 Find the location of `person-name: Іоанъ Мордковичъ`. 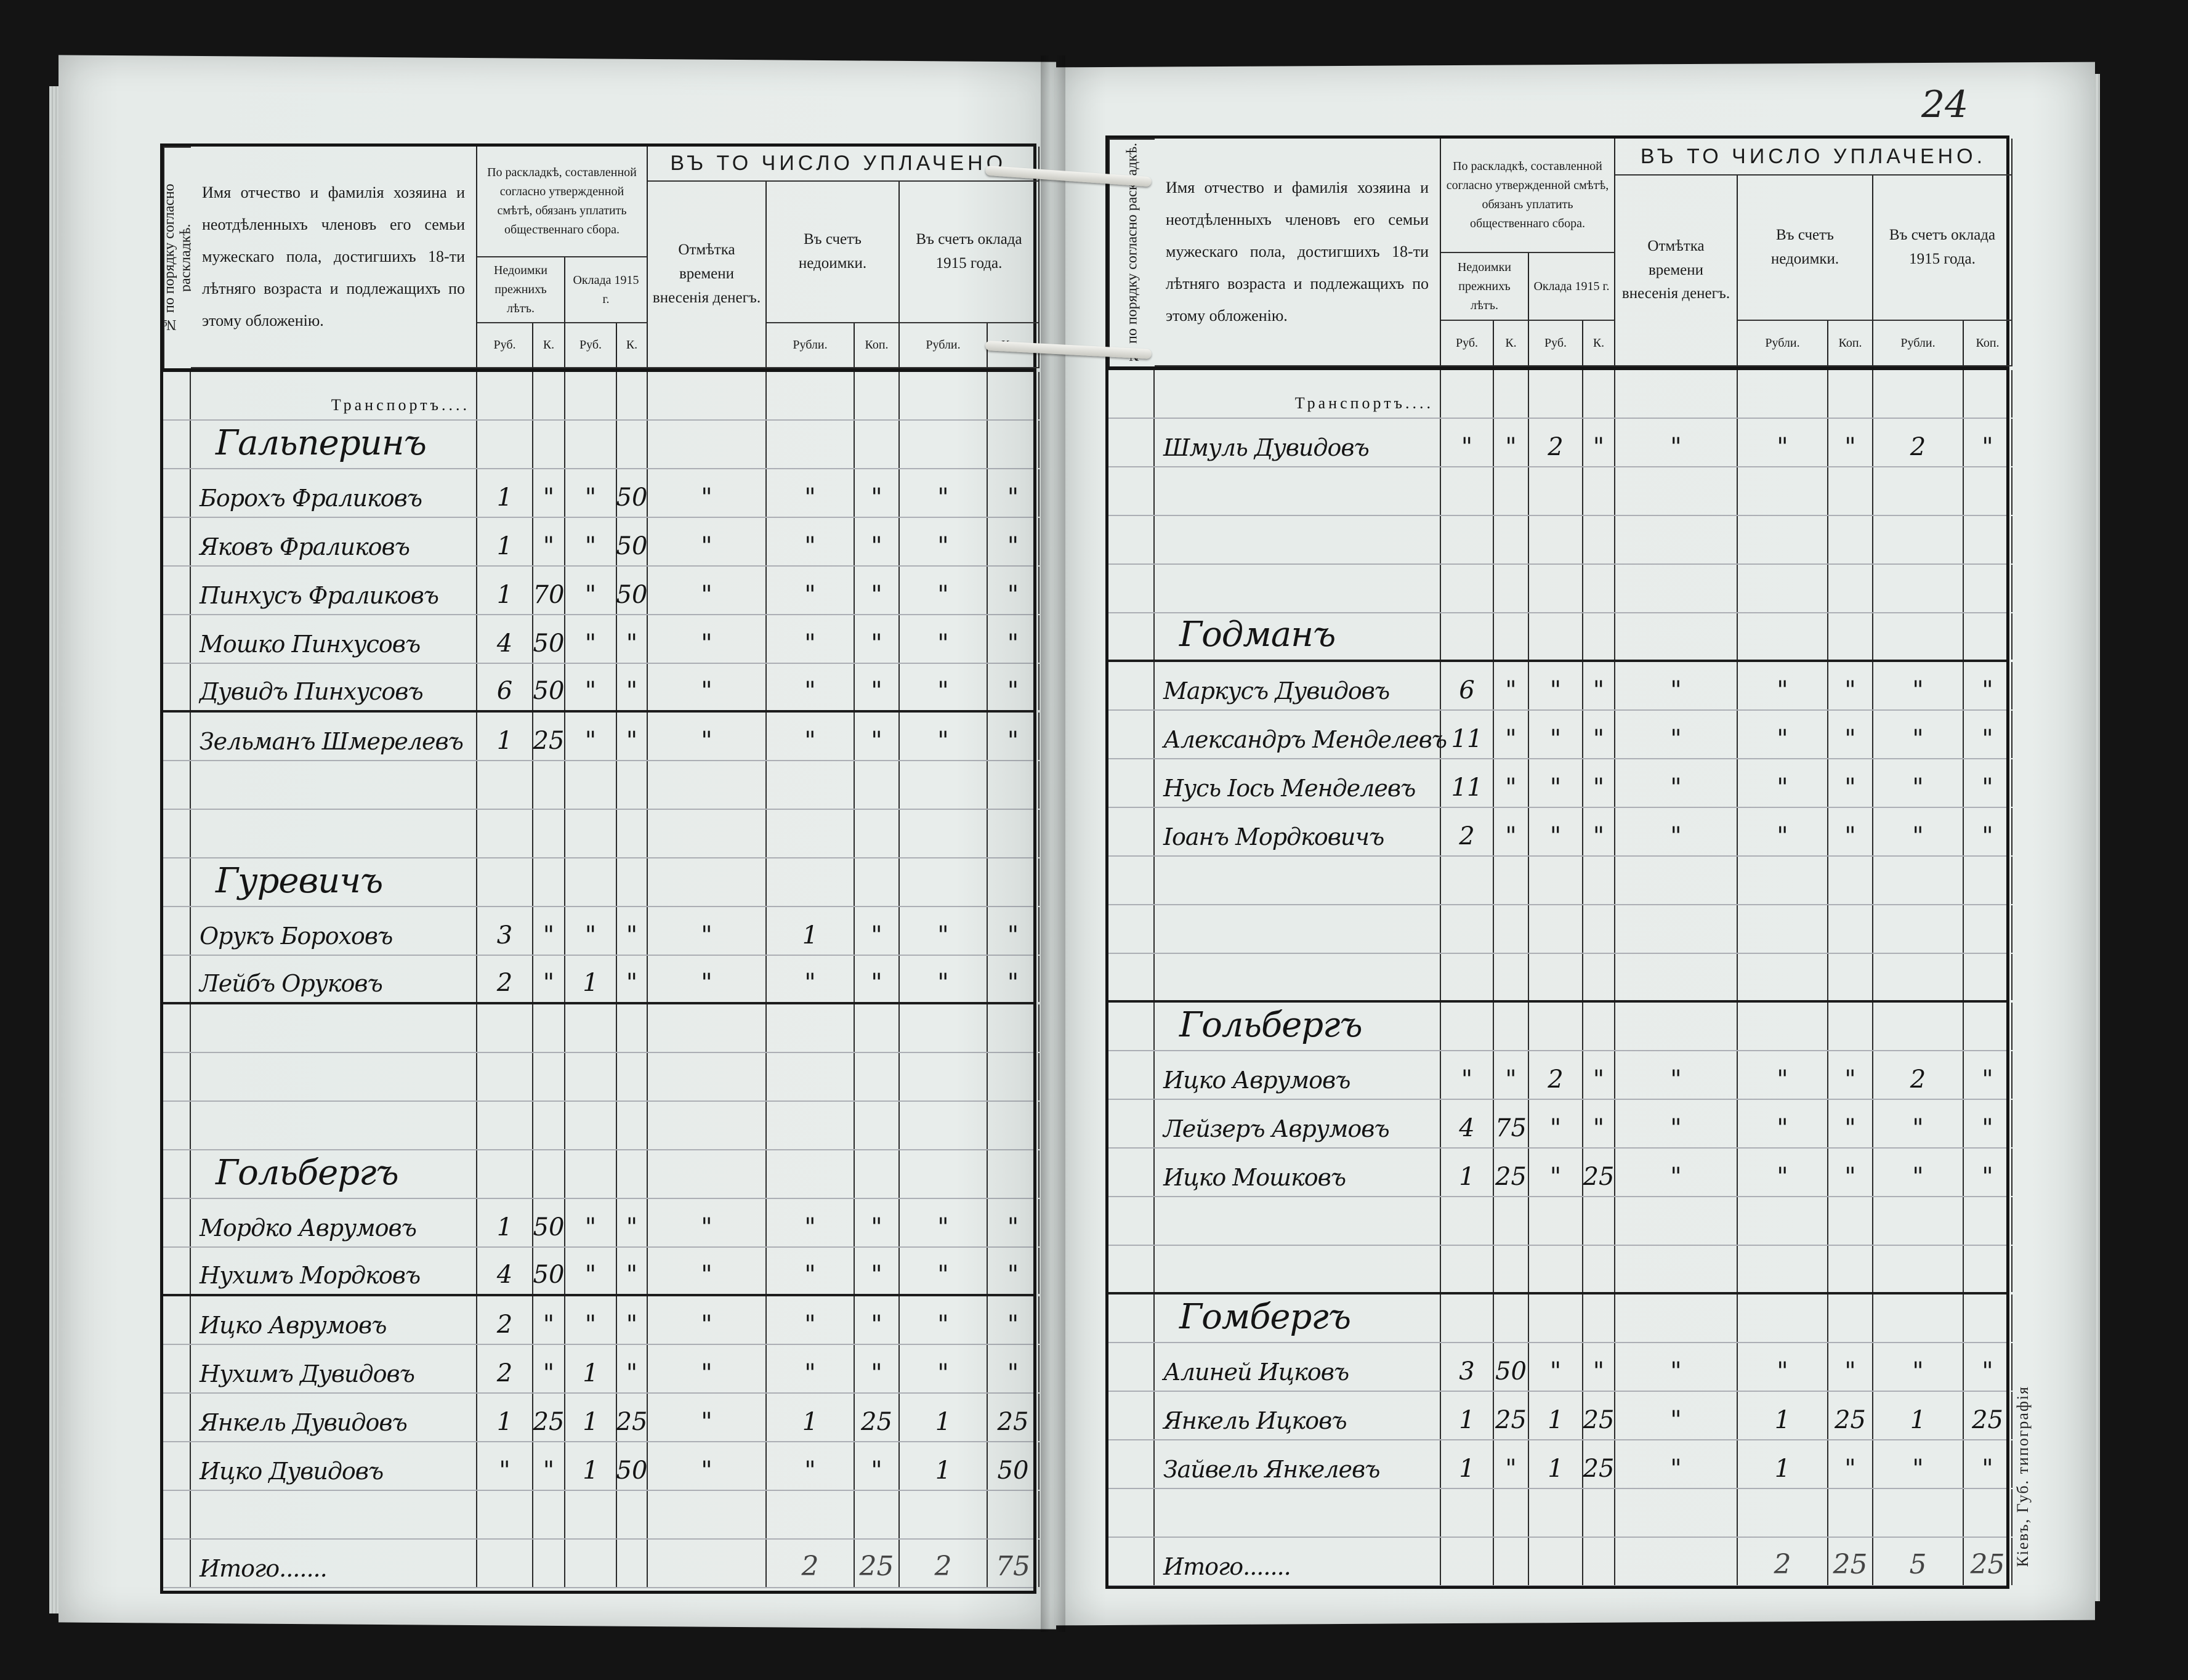

person-name: Іоанъ Мордковичъ is located at coordinates (1298, 832).